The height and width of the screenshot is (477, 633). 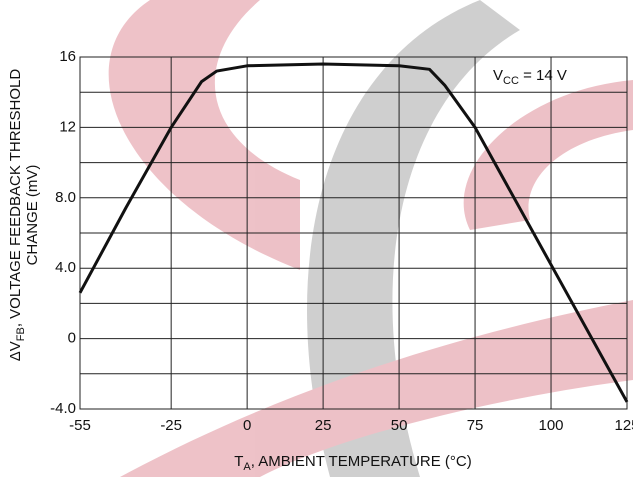 I want to click on x-label-text: T, so click(x=238, y=461).